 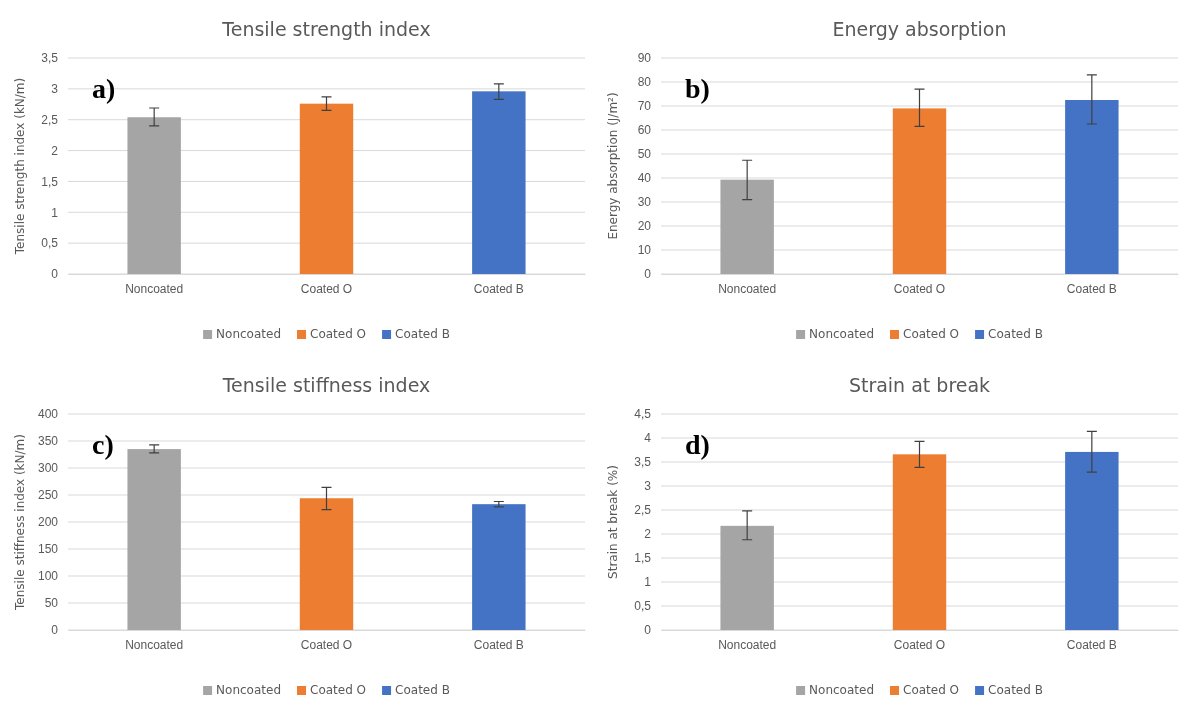 What do you see at coordinates (104, 88) in the screenshot?
I see `annotation: a)` at bounding box center [104, 88].